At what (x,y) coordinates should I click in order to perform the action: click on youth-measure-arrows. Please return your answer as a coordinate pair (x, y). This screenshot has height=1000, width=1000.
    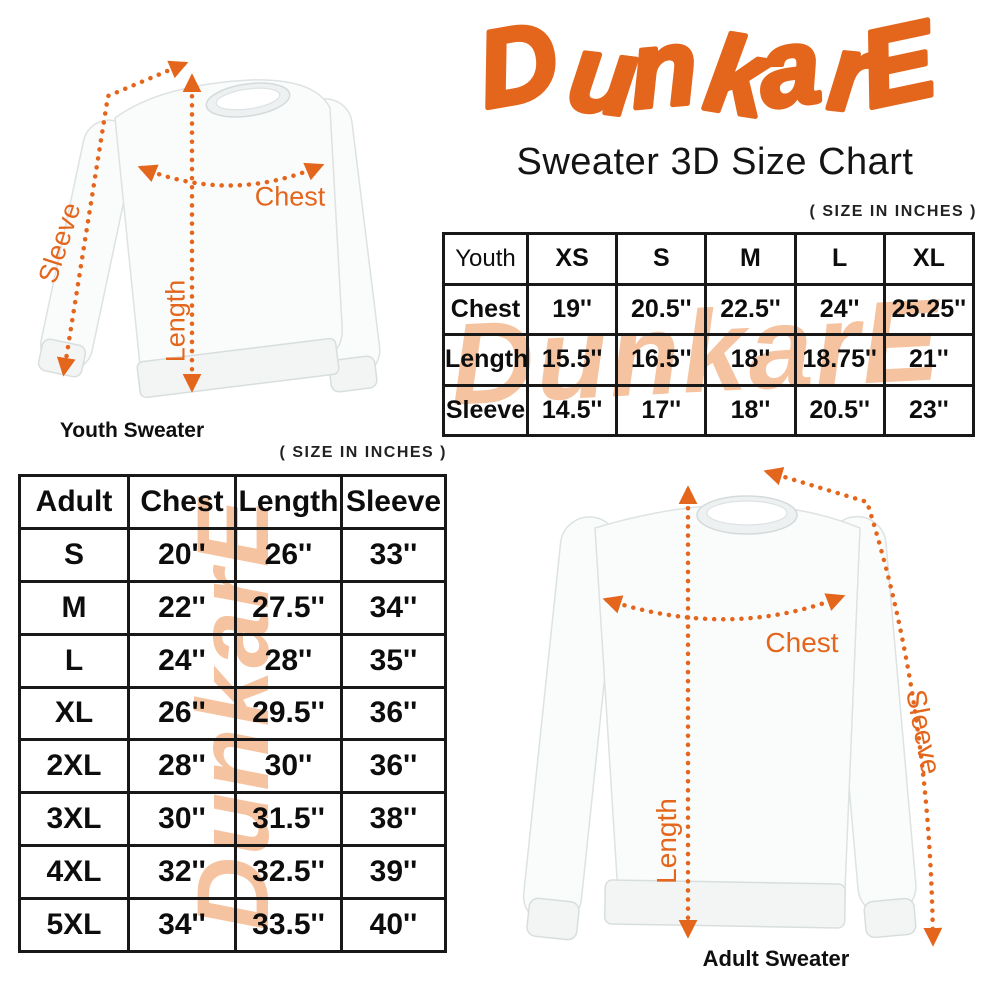
    Looking at the image, I should click on (190, 226).